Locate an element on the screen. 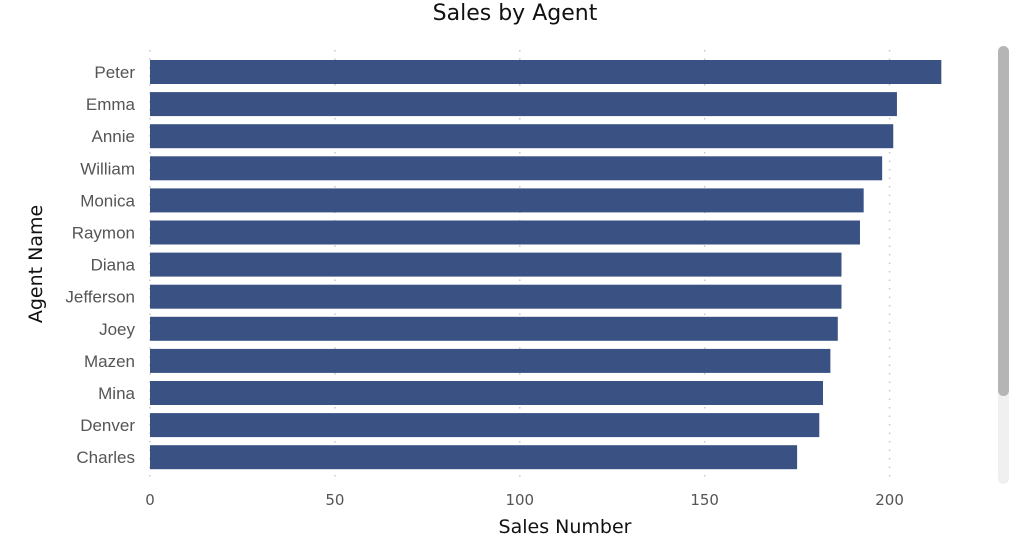  category-label: Raymon is located at coordinates (103, 233).